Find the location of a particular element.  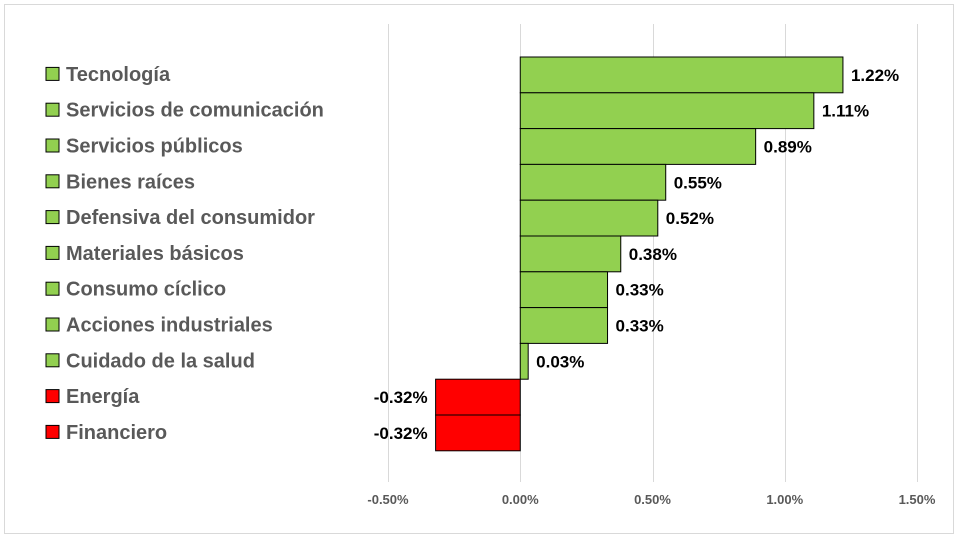

category-label: Tecnología is located at coordinates (118, 75).